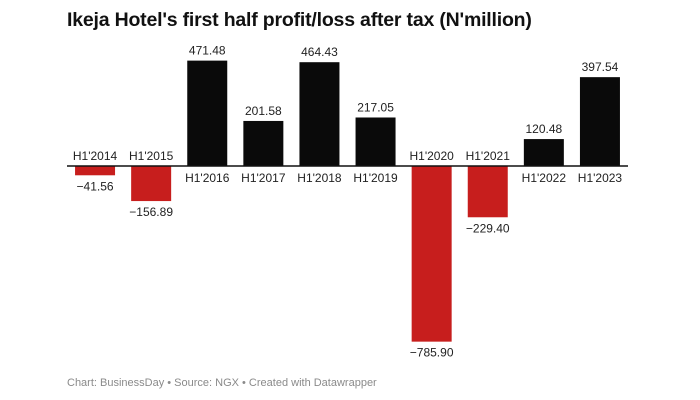  I want to click on category-label: H1'2014, so click(95, 156).